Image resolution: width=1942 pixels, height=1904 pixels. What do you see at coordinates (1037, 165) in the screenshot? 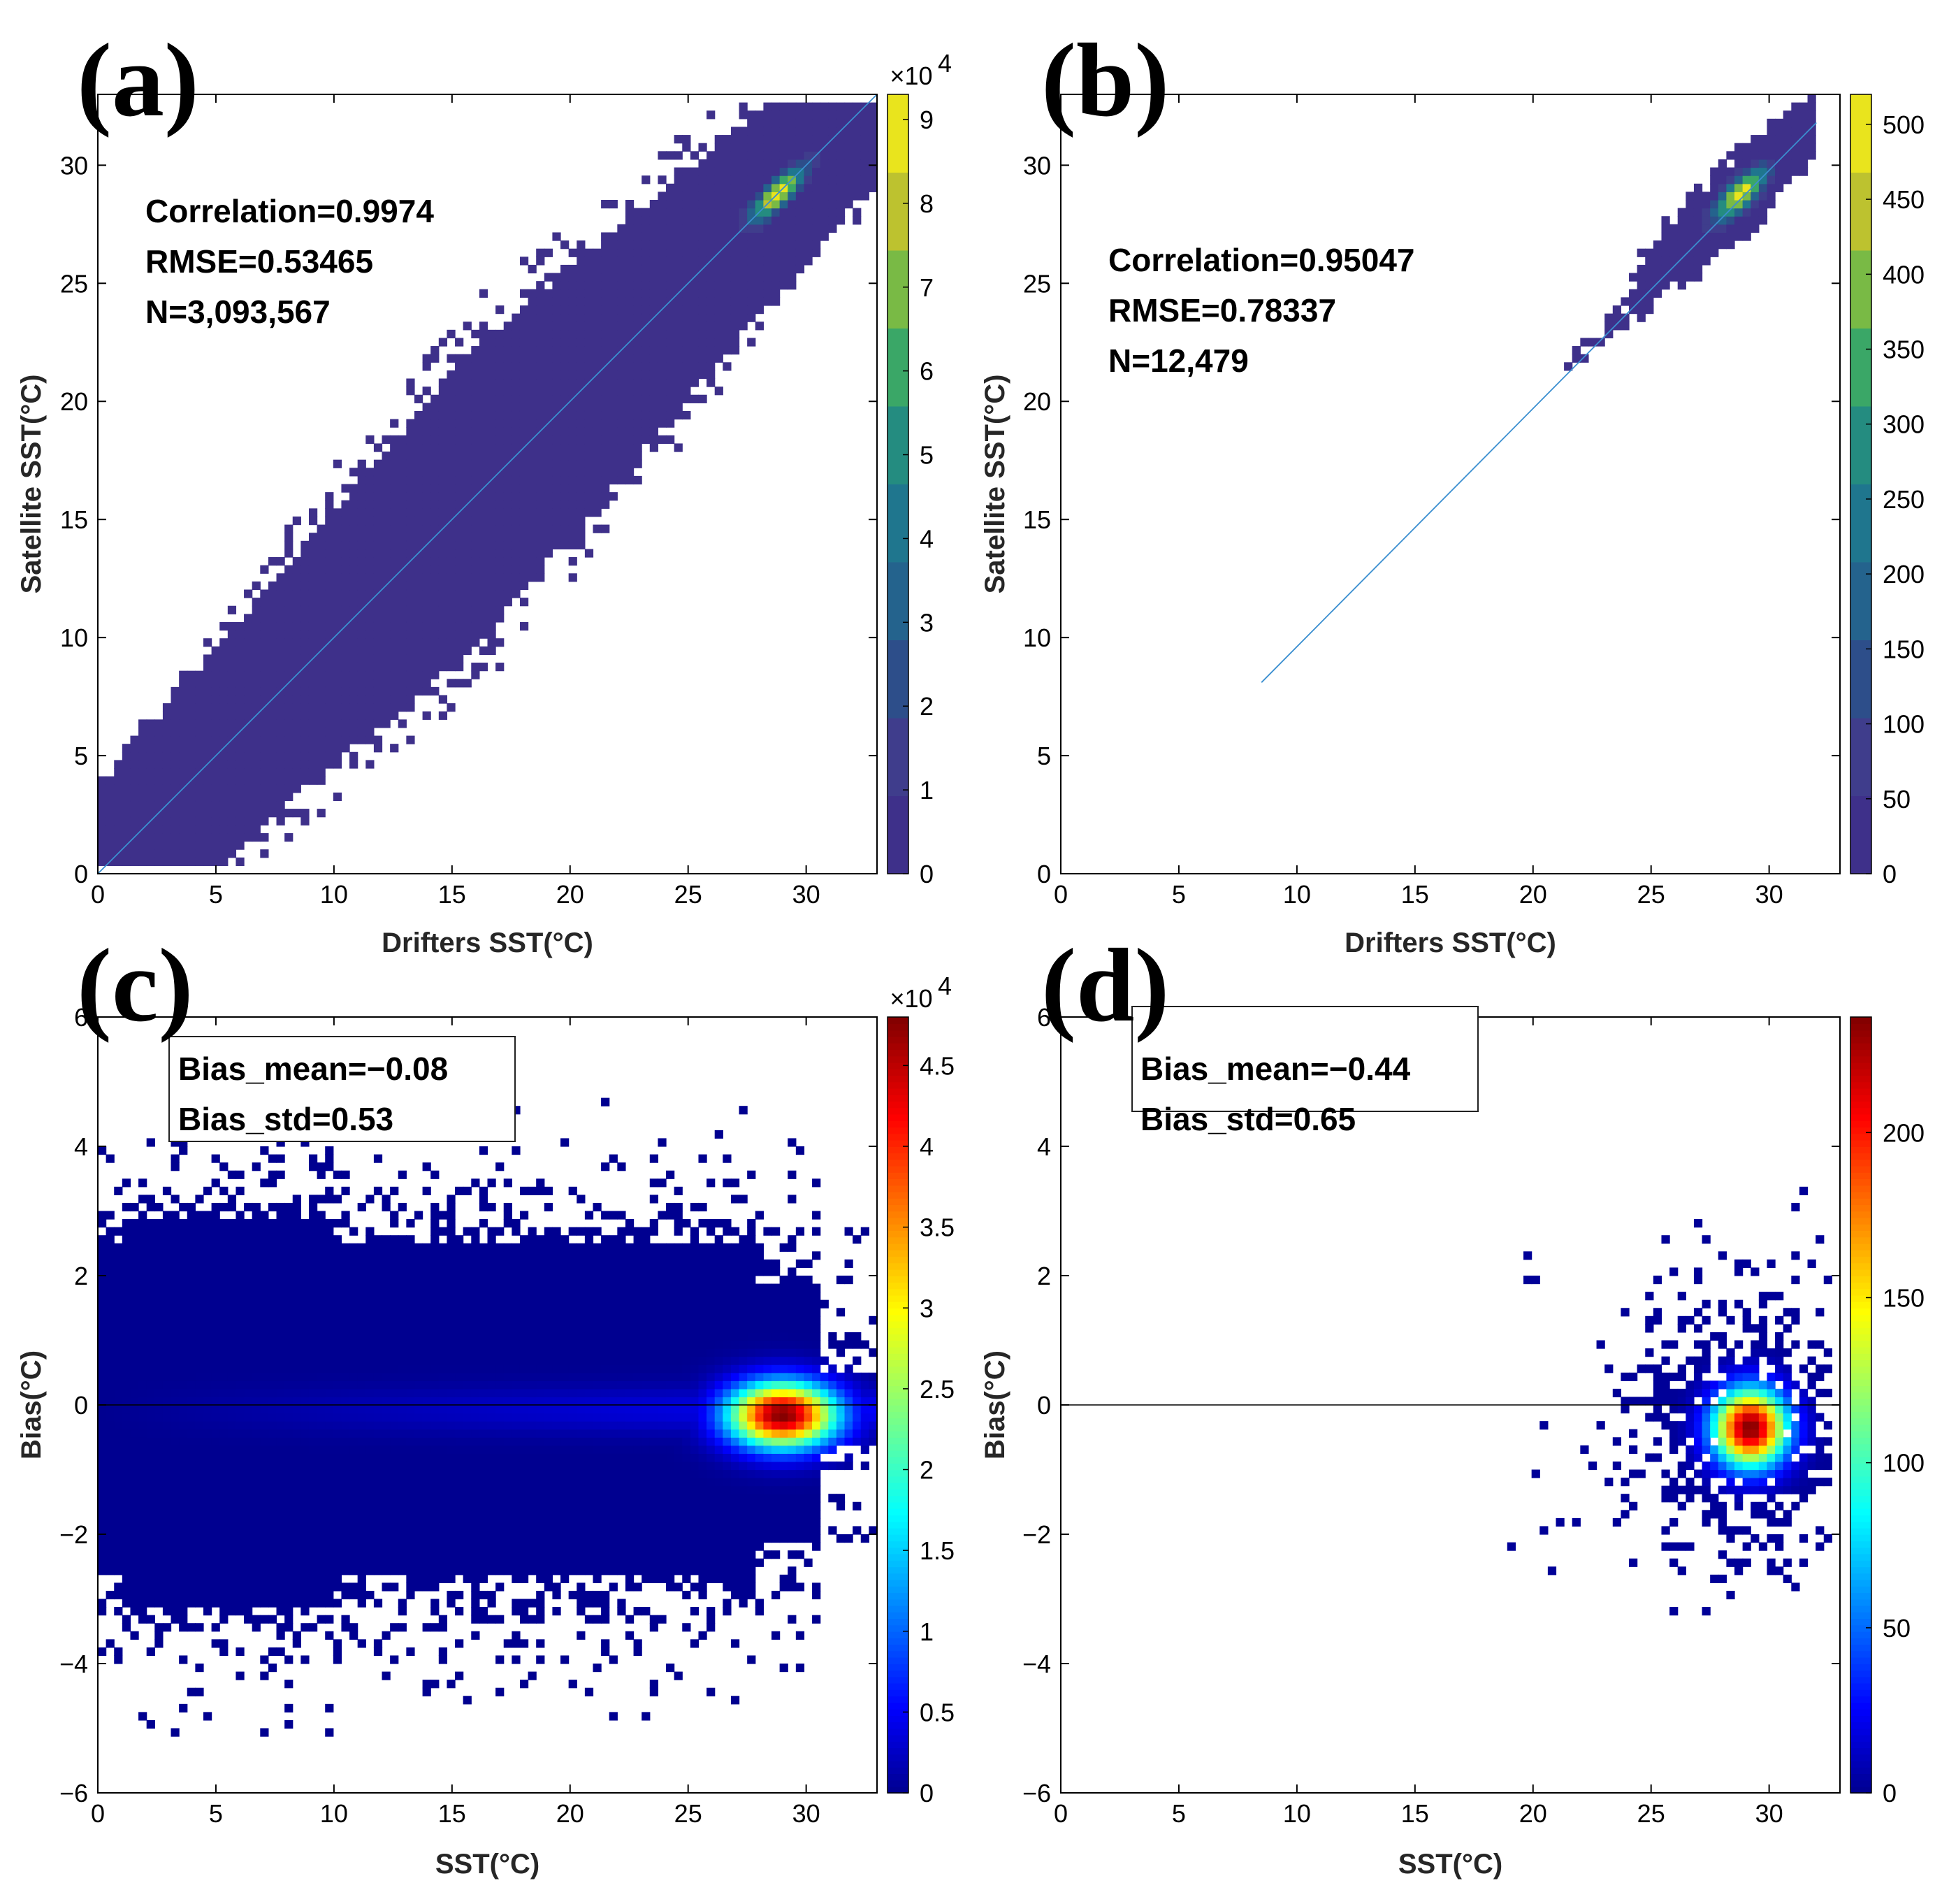
I see `y-tick-label: 30` at bounding box center [1037, 165].